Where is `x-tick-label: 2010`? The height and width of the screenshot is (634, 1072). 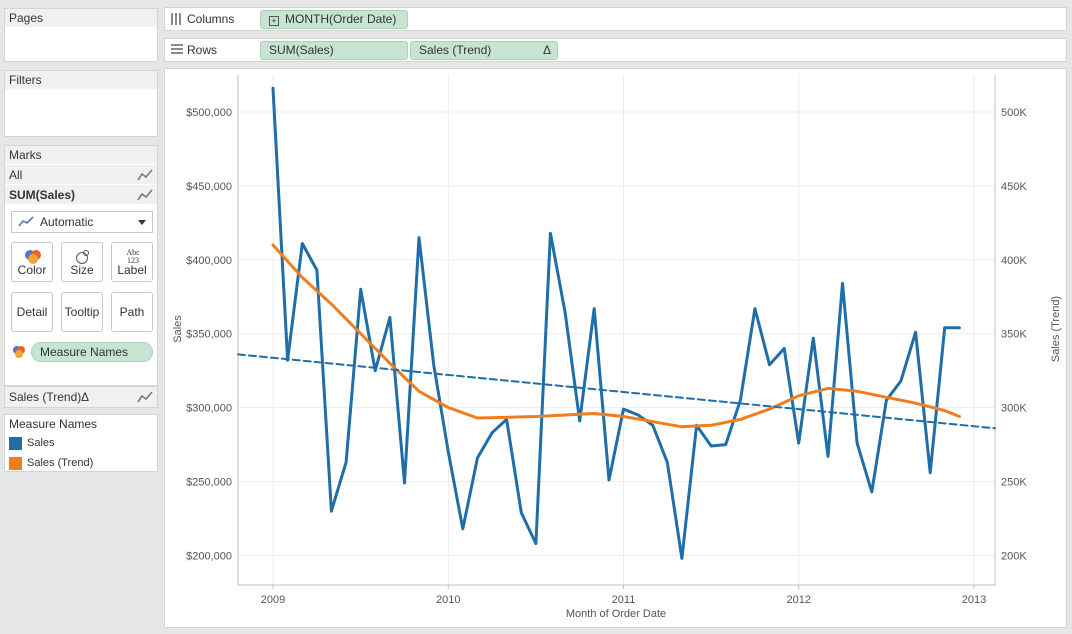 x-tick-label: 2010 is located at coordinates (448, 600).